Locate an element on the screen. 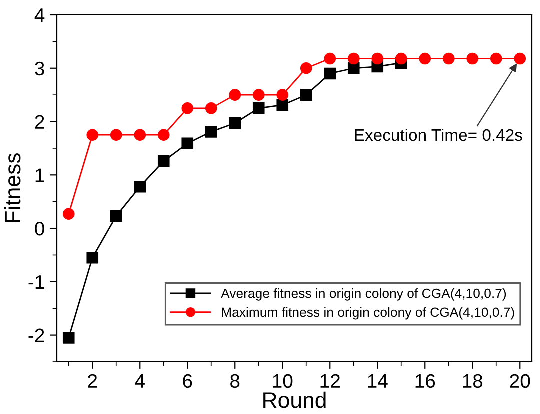  x-tick-label: 16 is located at coordinates (426, 381).